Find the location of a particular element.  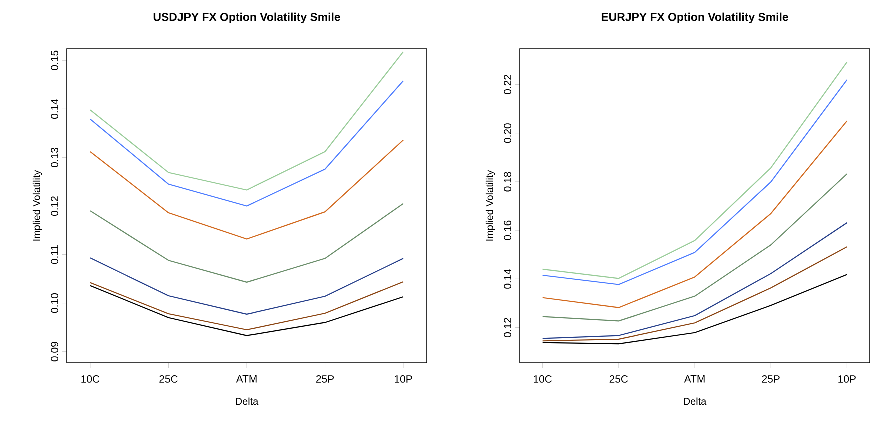

y-tick-label: 0.09 is located at coordinates (54, 352).